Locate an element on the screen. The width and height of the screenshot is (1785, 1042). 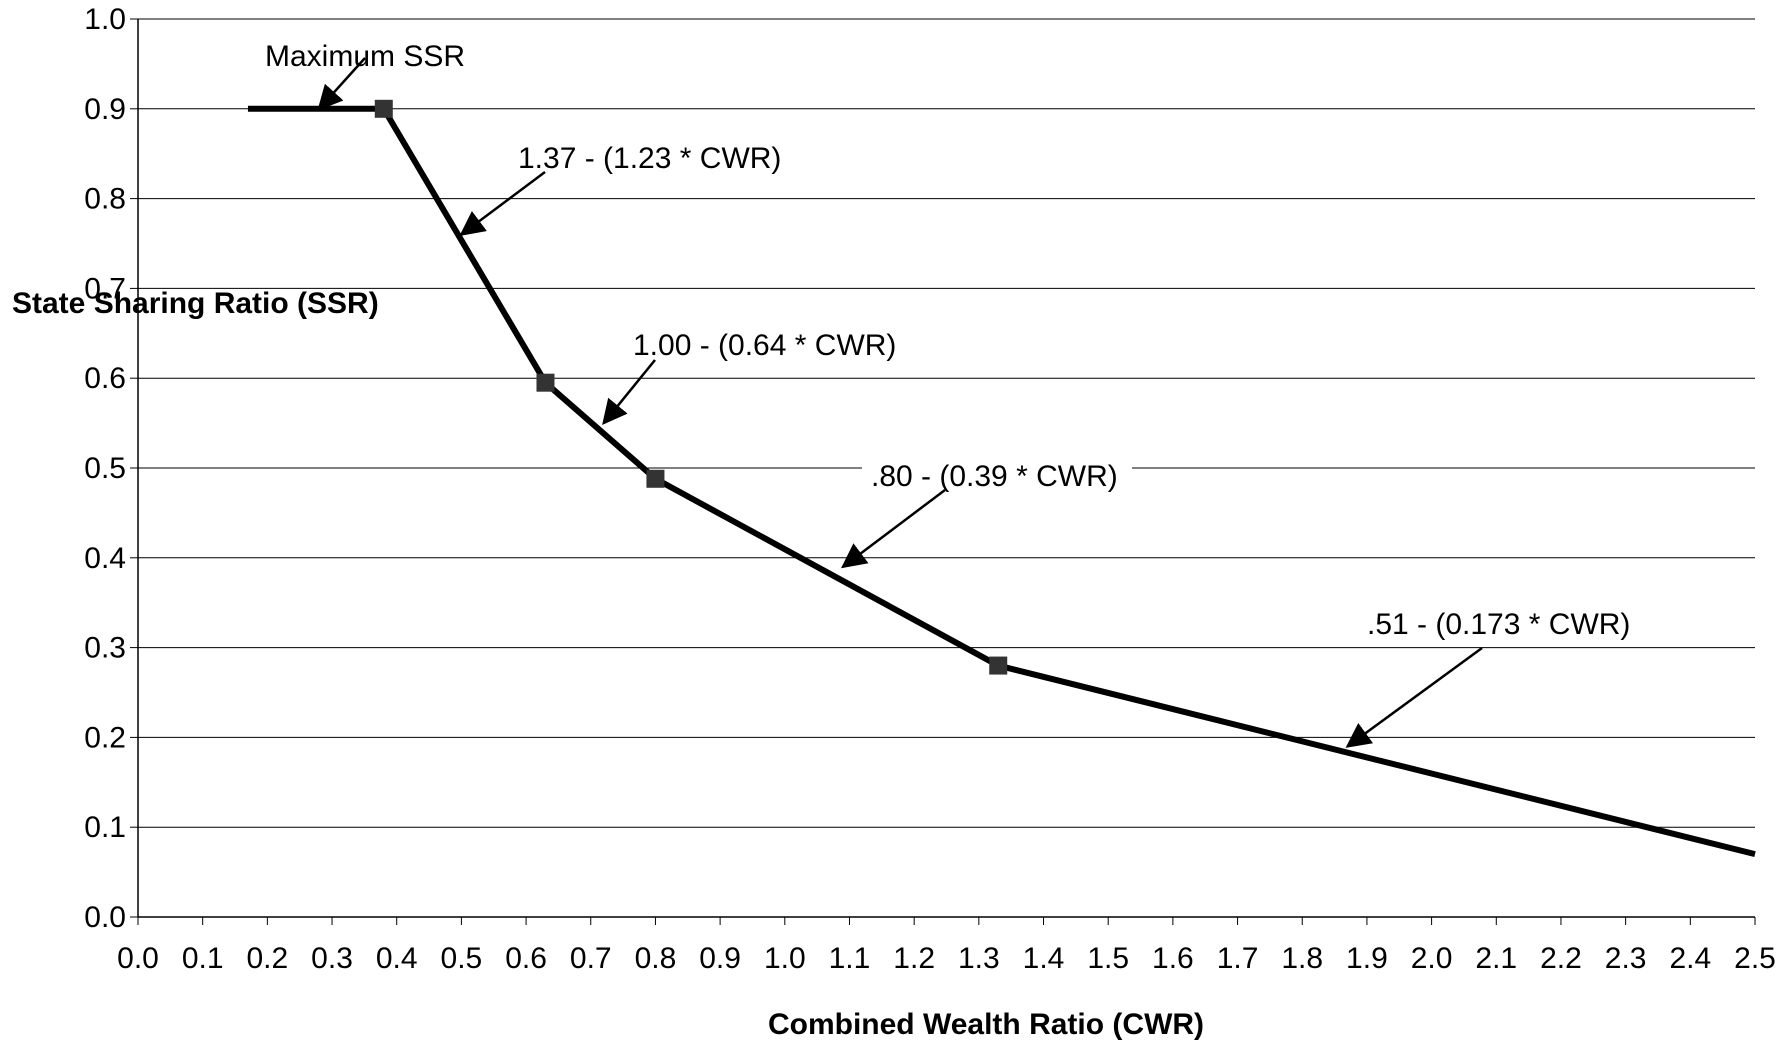
x-tick-label: 1.2 is located at coordinates (914, 958).